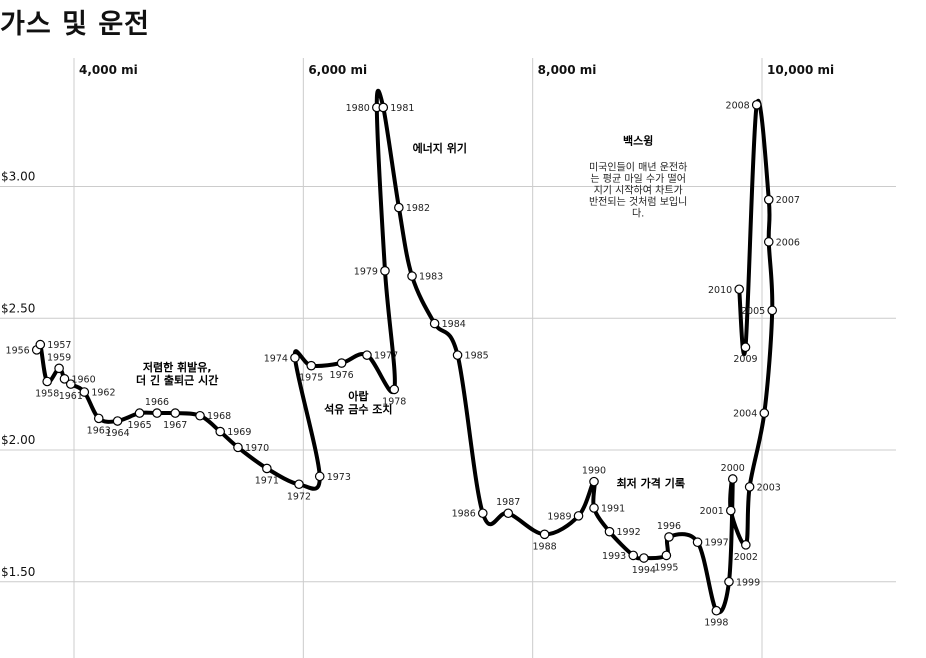 This screenshot has width=926, height=658. I want to click on annotation-text: 반전되는 것처럼 보입니, so click(638, 201).